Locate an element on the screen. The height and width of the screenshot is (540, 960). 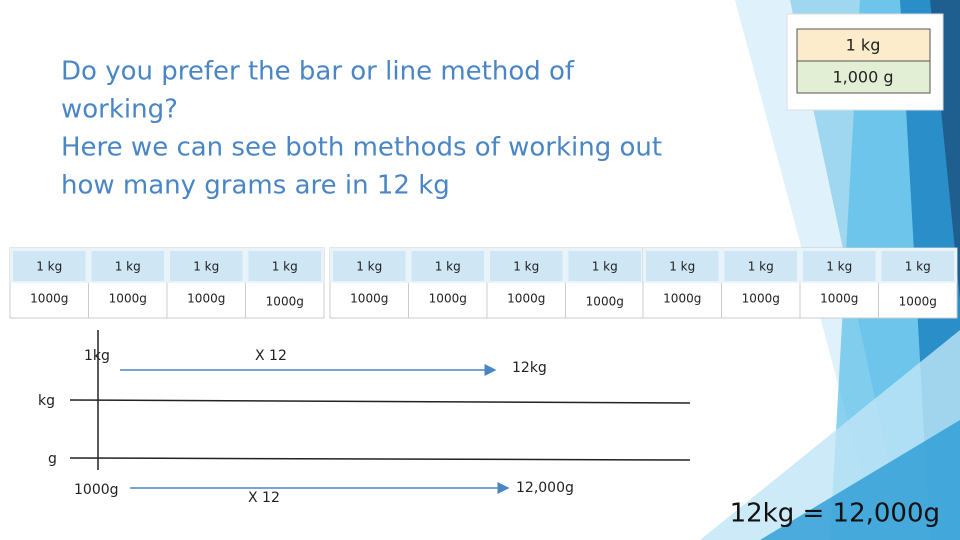
conversion-top: 1 kg is located at coordinates (863, 45).